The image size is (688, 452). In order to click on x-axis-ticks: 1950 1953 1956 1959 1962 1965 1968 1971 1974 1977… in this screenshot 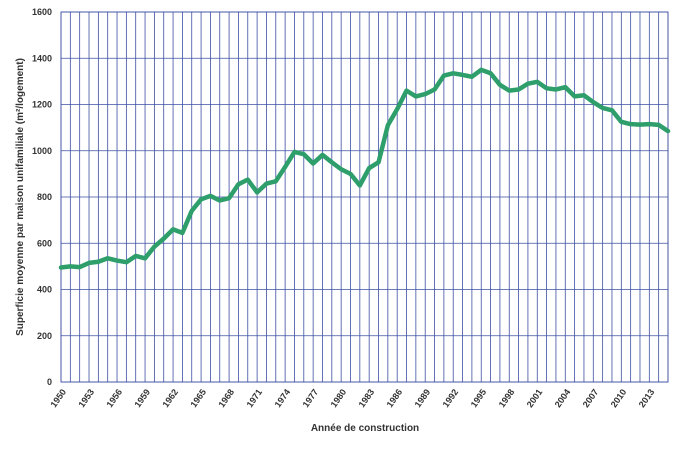, I will do `click(352, 398)`.